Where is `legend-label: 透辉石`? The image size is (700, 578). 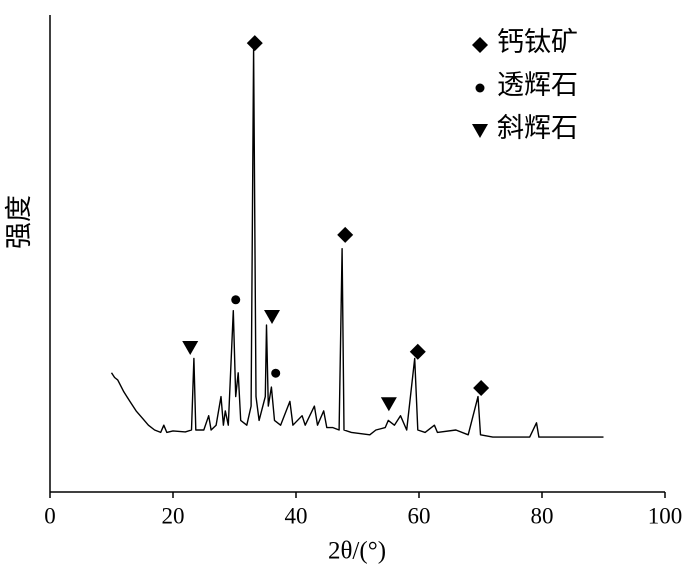 legend-label: 透辉石 is located at coordinates (537, 85).